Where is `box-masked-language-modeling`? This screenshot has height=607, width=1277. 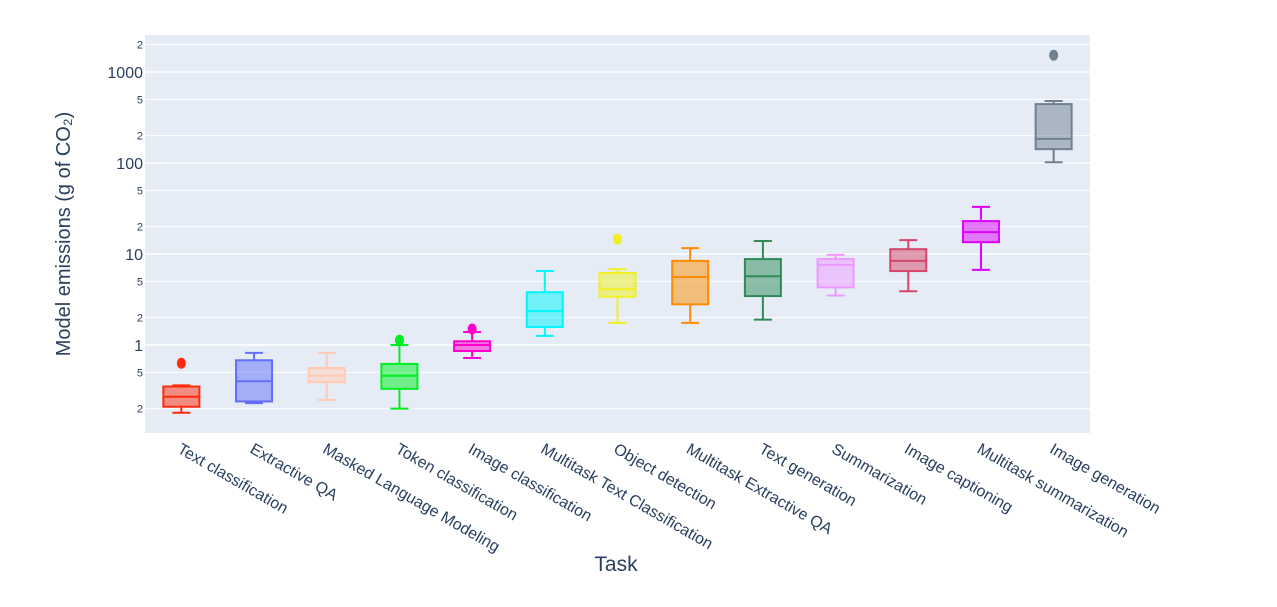 box-masked-language-modeling is located at coordinates (326, 376).